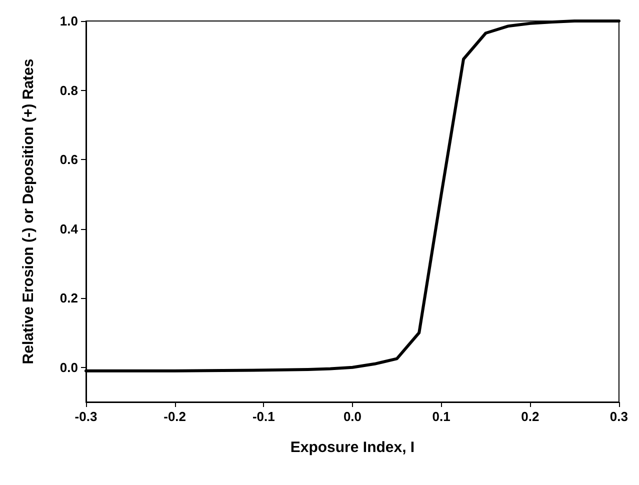 This screenshot has width=639, height=485. I want to click on x-tick-label: 0.1, so click(441, 416).